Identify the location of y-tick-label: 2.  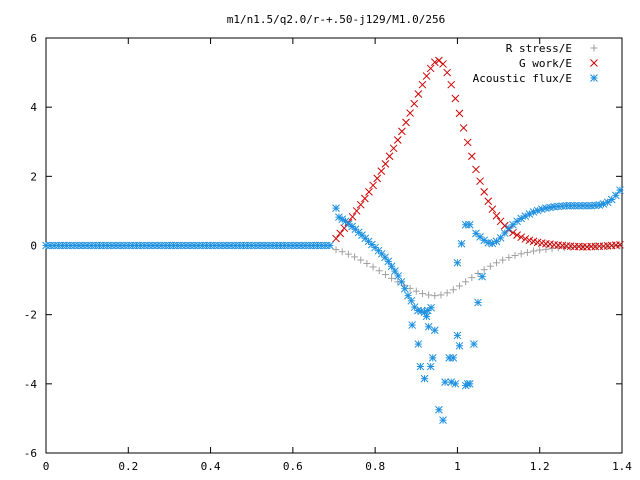
(33, 176).